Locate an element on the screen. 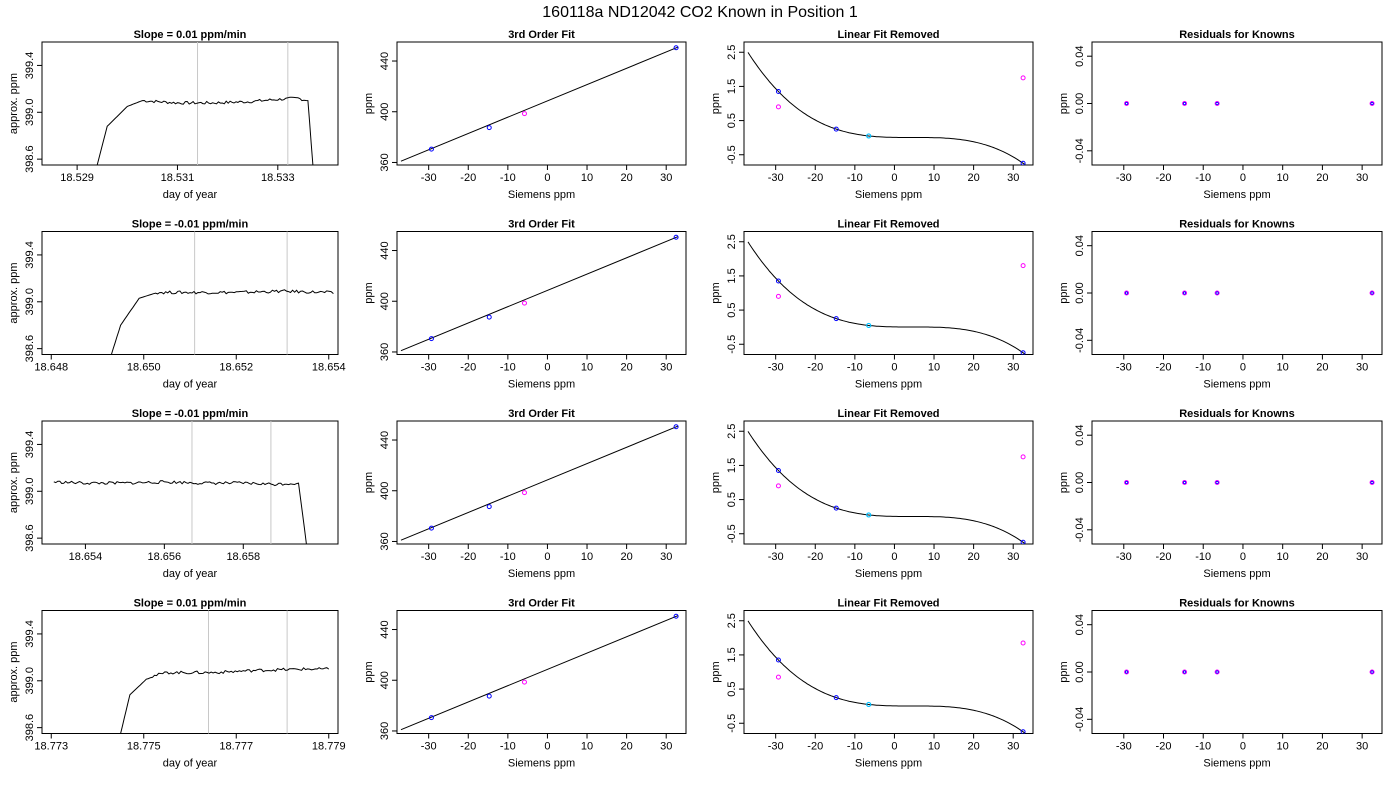 The image size is (1400, 800). x-axis-label: day of year is located at coordinates (190, 195).